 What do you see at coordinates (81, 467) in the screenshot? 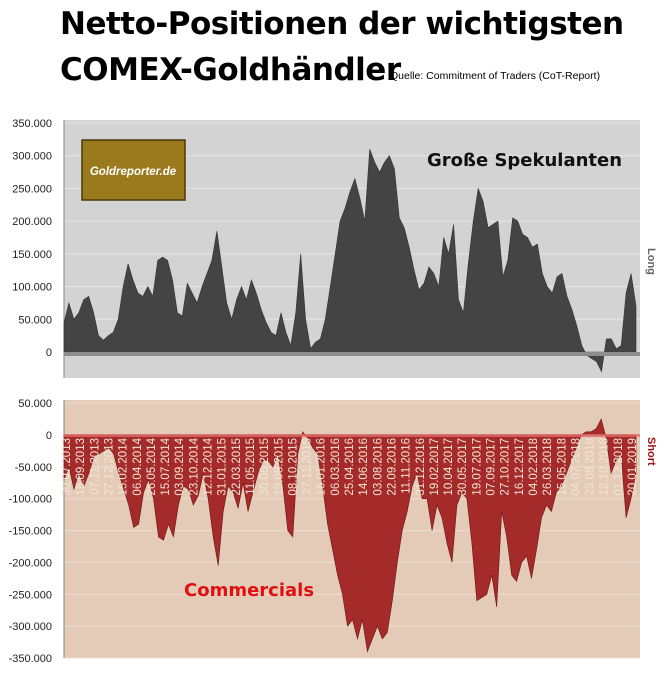
I see `x-tick-label: 18.09.2013` at bounding box center [81, 467].